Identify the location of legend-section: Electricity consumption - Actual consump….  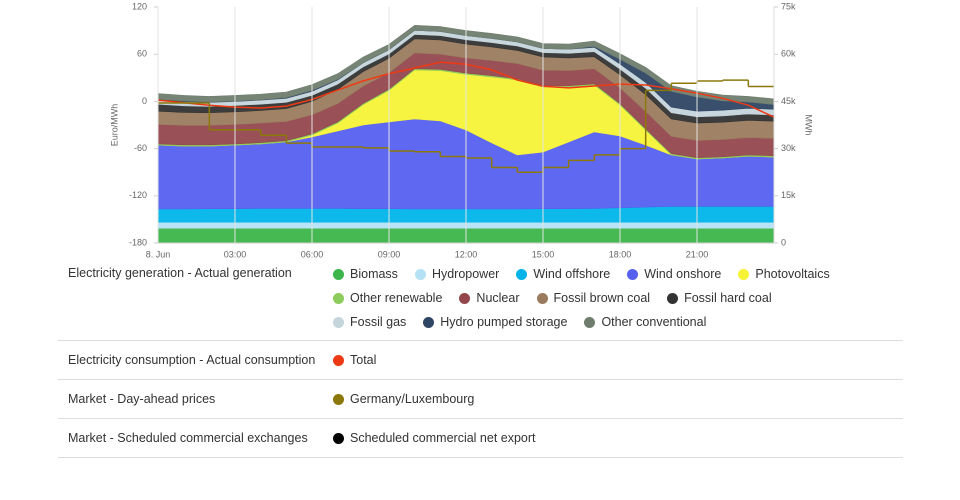
(480, 360).